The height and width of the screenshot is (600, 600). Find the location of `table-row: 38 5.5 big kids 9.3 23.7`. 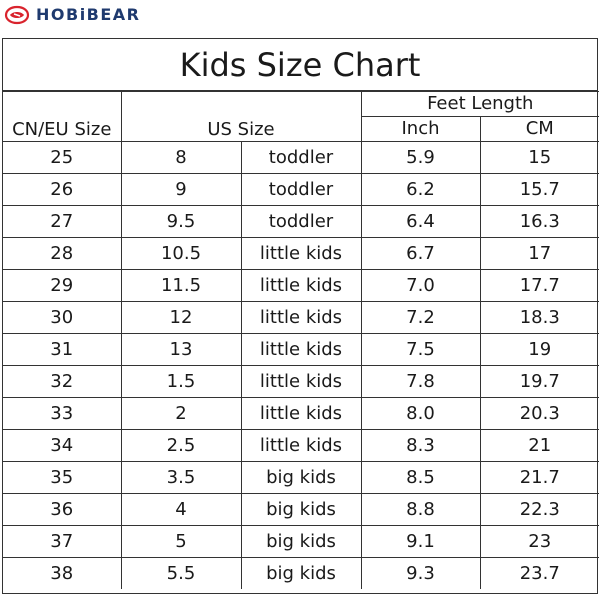

table-row: 38 5.5 big kids 9.3 23.7 is located at coordinates (301, 573).